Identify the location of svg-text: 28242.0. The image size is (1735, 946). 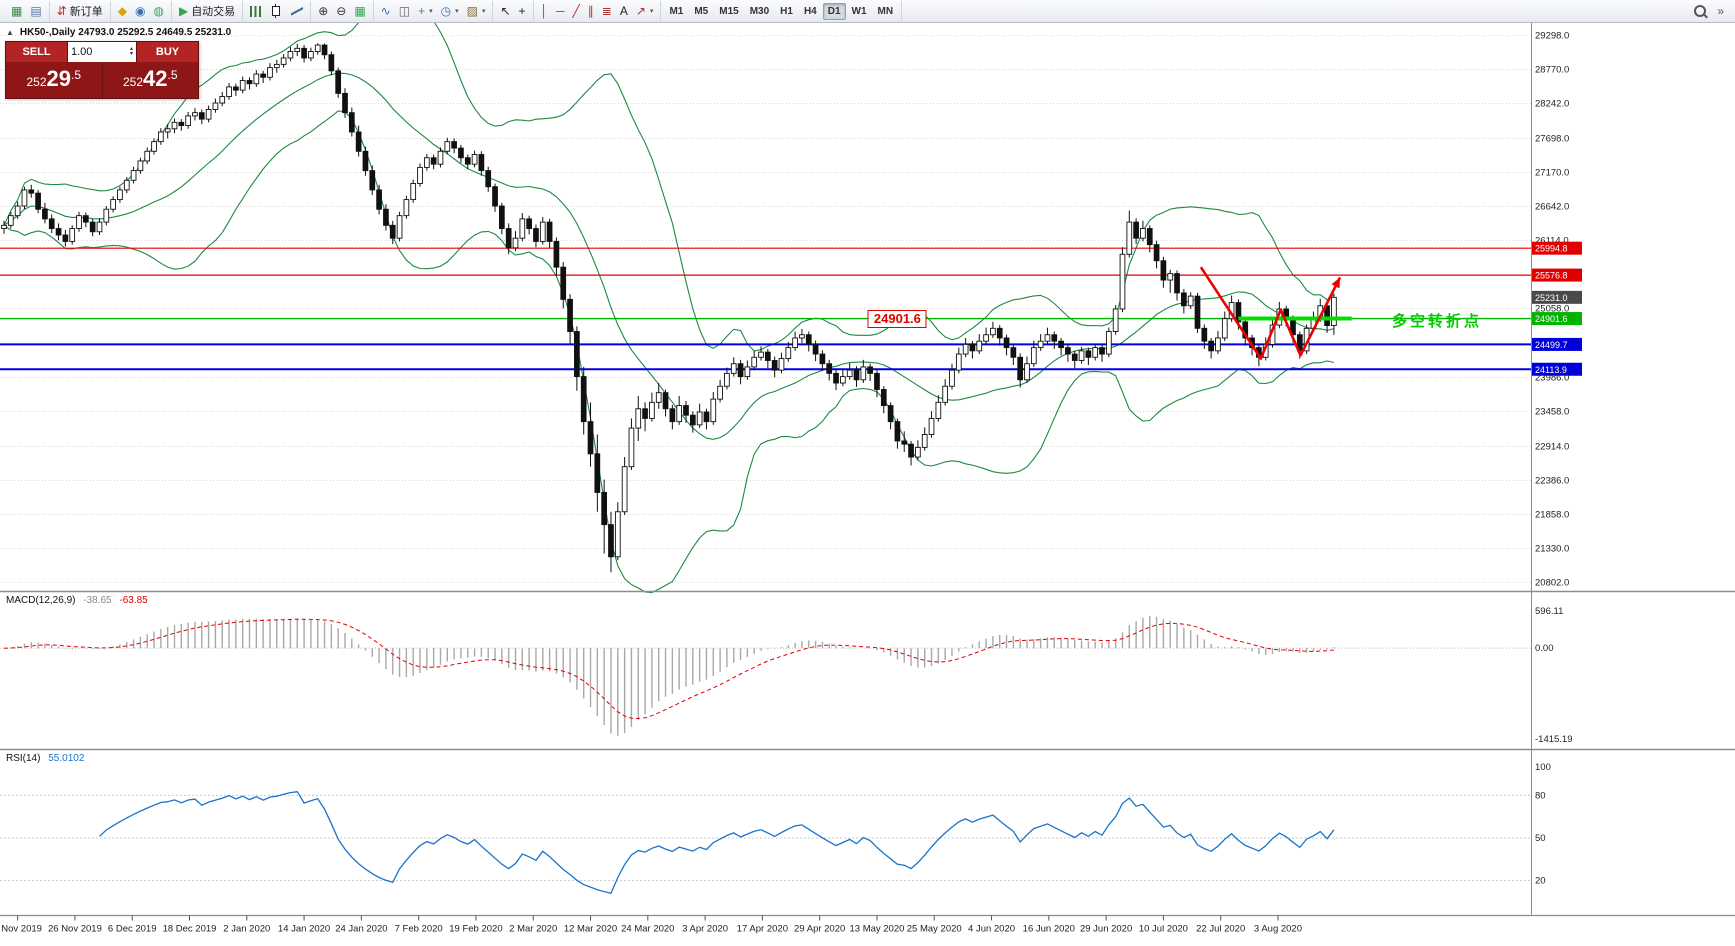
(1552, 104).